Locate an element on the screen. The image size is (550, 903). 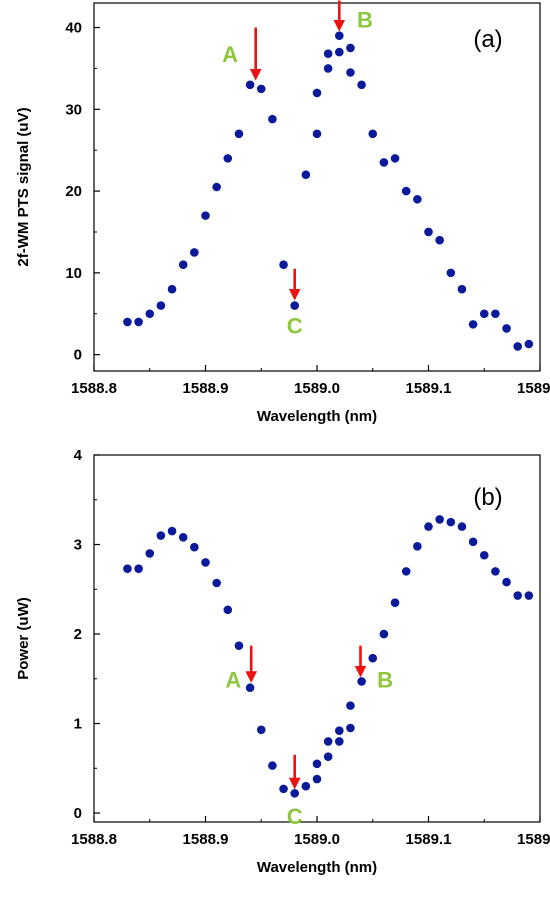
panel-label: (a) is located at coordinates (487, 39).